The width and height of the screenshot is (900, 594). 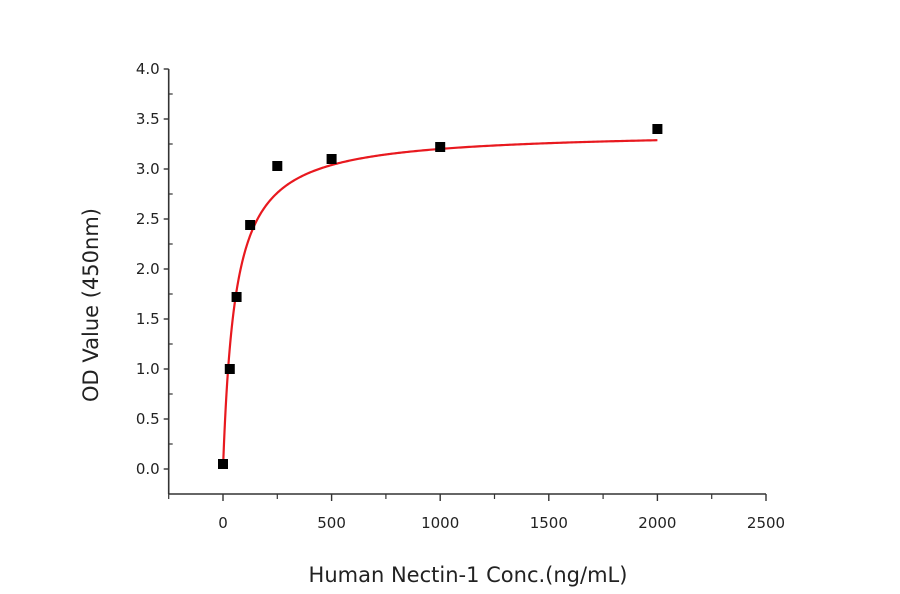 What do you see at coordinates (148, 269) in the screenshot?
I see `y-tick-label: 2.0` at bounding box center [148, 269].